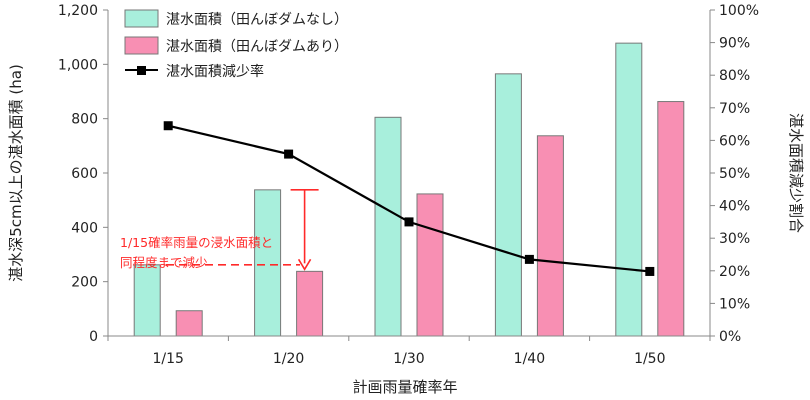 The image size is (810, 400). I want to click on right-tick-label: 100%, so click(739, 11).